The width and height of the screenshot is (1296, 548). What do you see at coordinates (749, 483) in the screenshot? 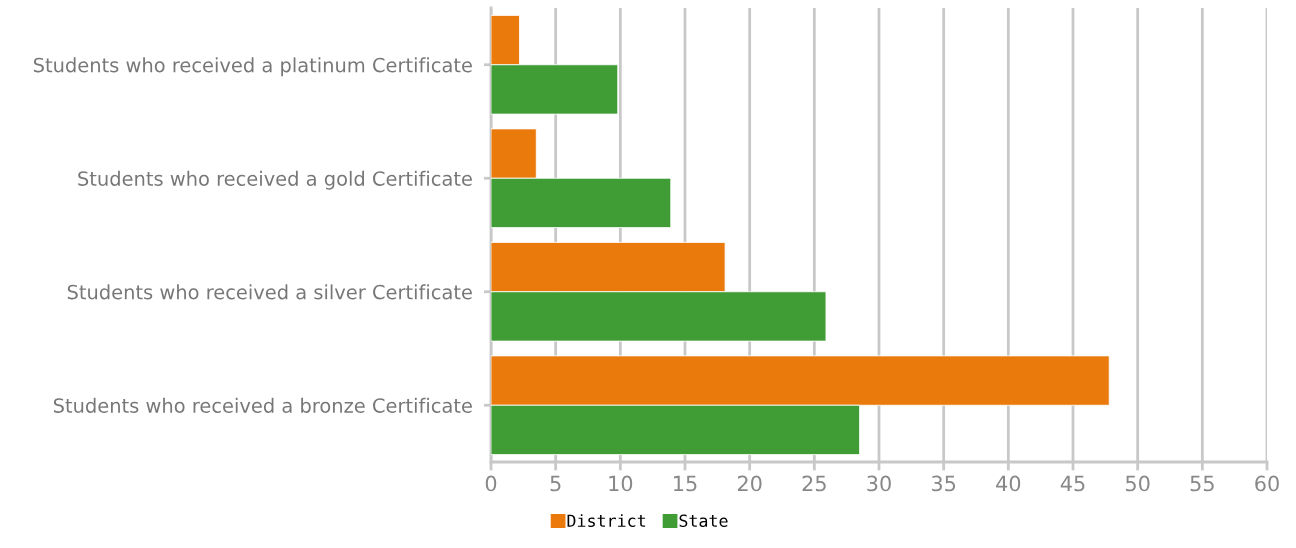
I see `x-tick-label: 20` at bounding box center [749, 483].